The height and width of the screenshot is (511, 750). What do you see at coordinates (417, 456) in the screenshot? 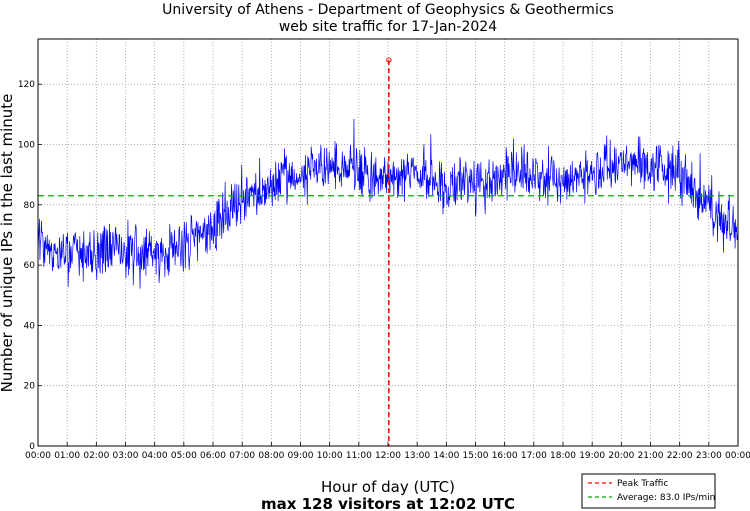
I see `x-tick-label: 13:00` at bounding box center [417, 456].